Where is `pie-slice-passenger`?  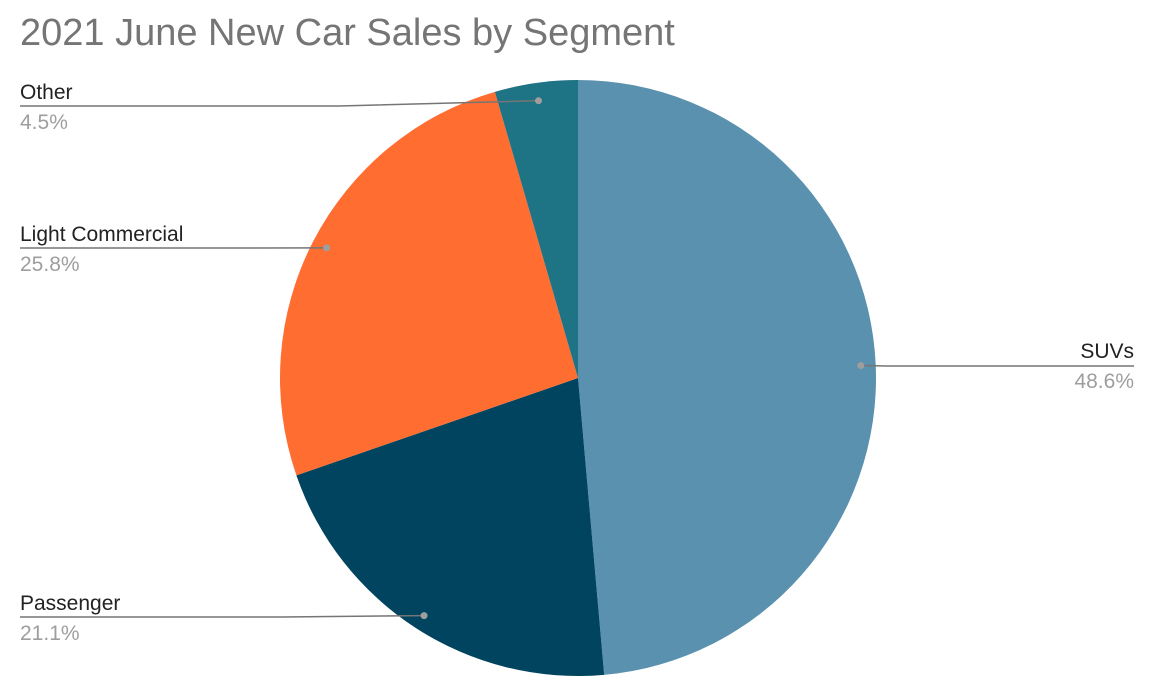 pie-slice-passenger is located at coordinates (450, 527).